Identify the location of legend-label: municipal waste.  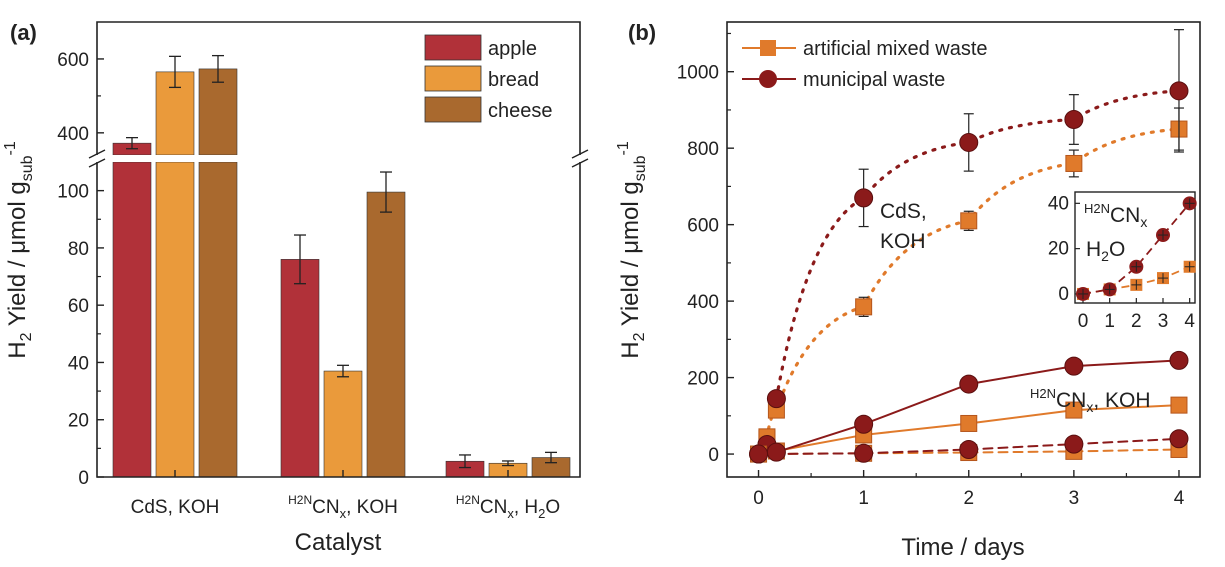
(874, 80).